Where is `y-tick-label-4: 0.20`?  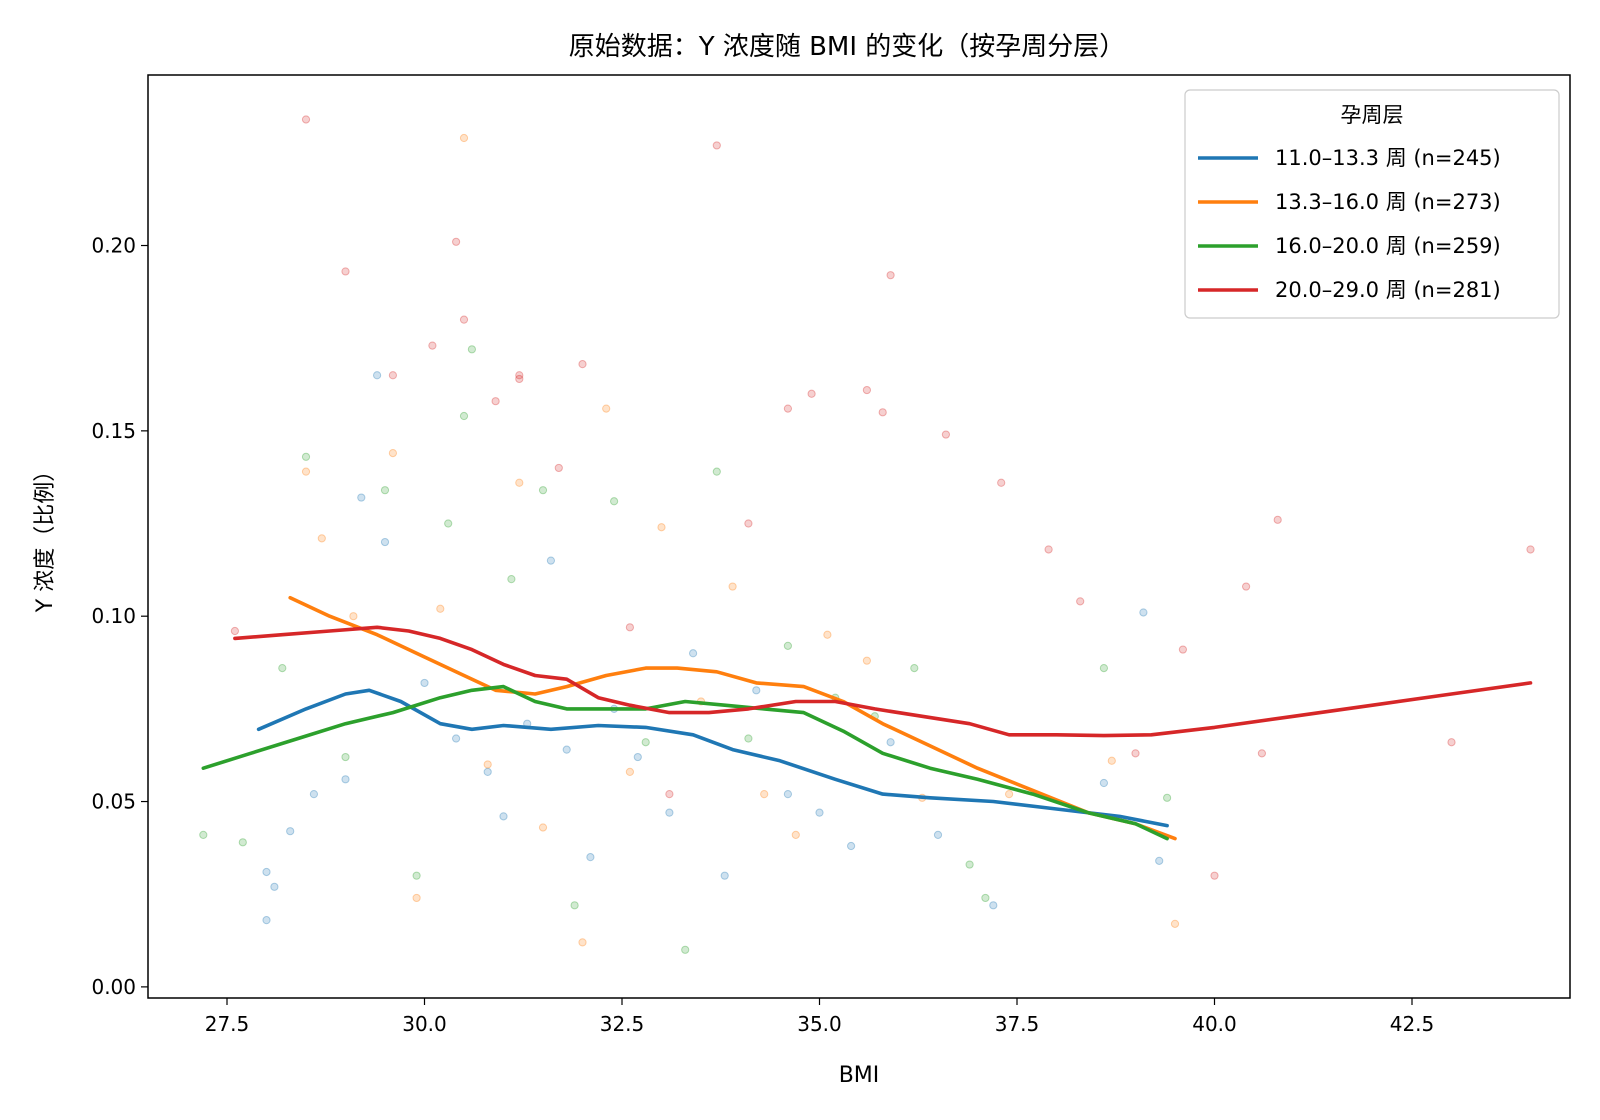
y-tick-label-4: 0.20 is located at coordinates (113, 246).